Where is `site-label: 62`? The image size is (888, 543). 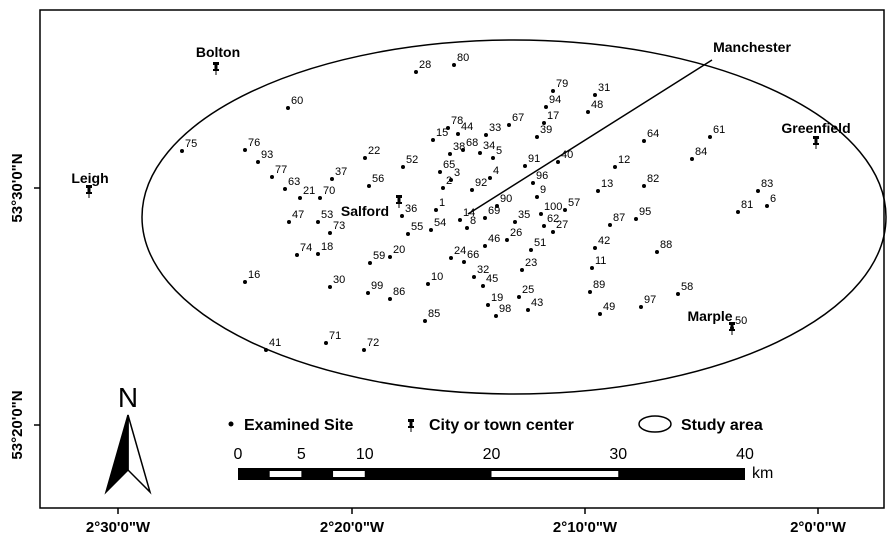 site-label: 62 is located at coordinates (553, 219).